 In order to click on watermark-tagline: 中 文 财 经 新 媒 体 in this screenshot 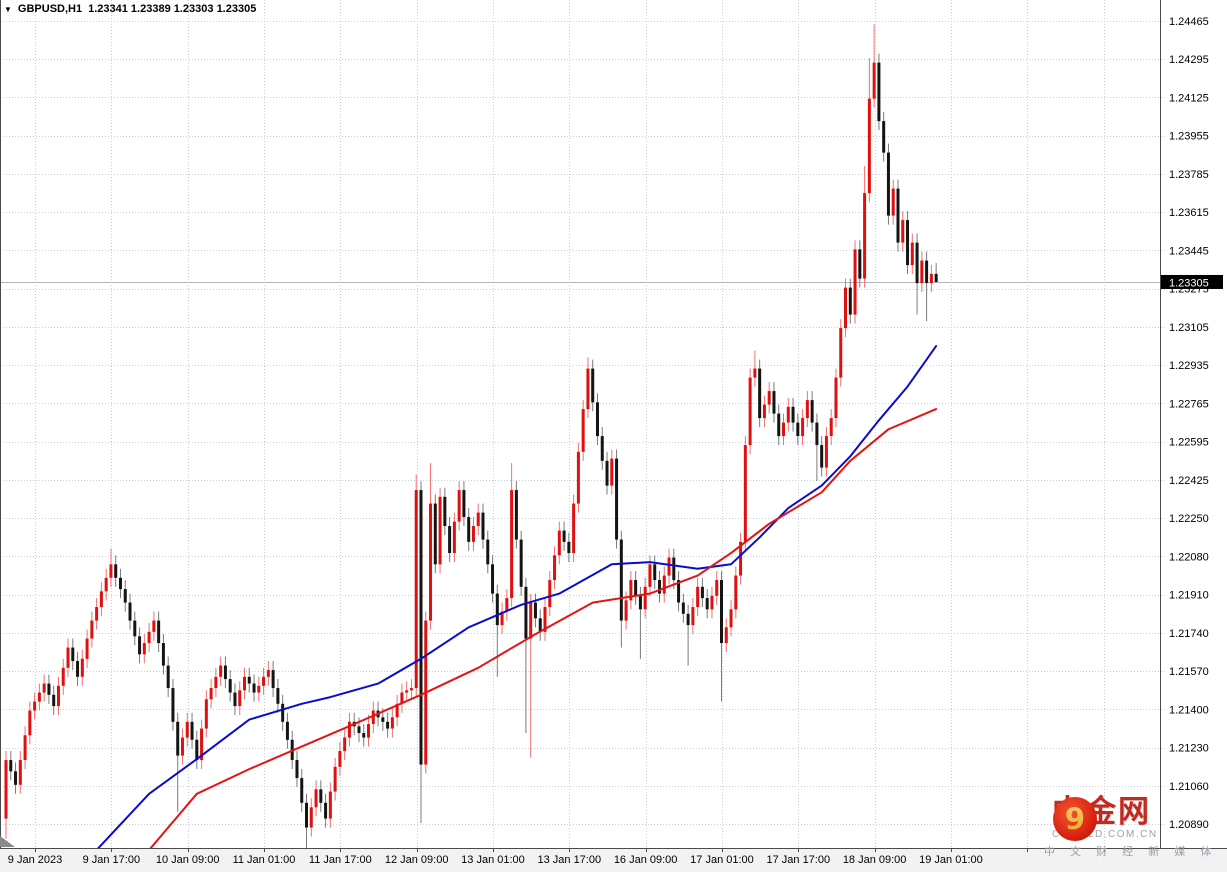, I will do `click(1131, 852)`.